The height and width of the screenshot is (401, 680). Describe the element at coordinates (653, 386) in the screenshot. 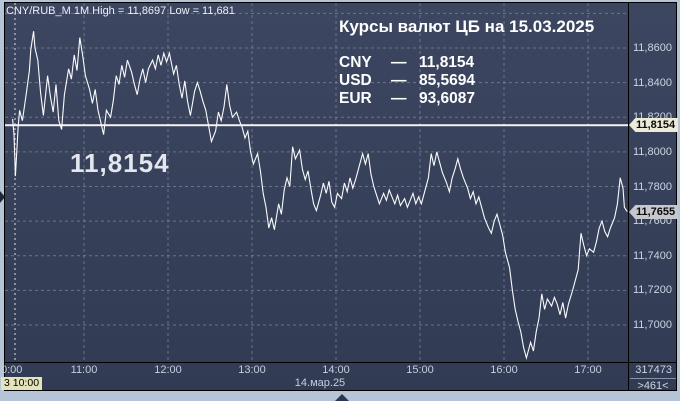

I see `message-counter: >461<` at that location.